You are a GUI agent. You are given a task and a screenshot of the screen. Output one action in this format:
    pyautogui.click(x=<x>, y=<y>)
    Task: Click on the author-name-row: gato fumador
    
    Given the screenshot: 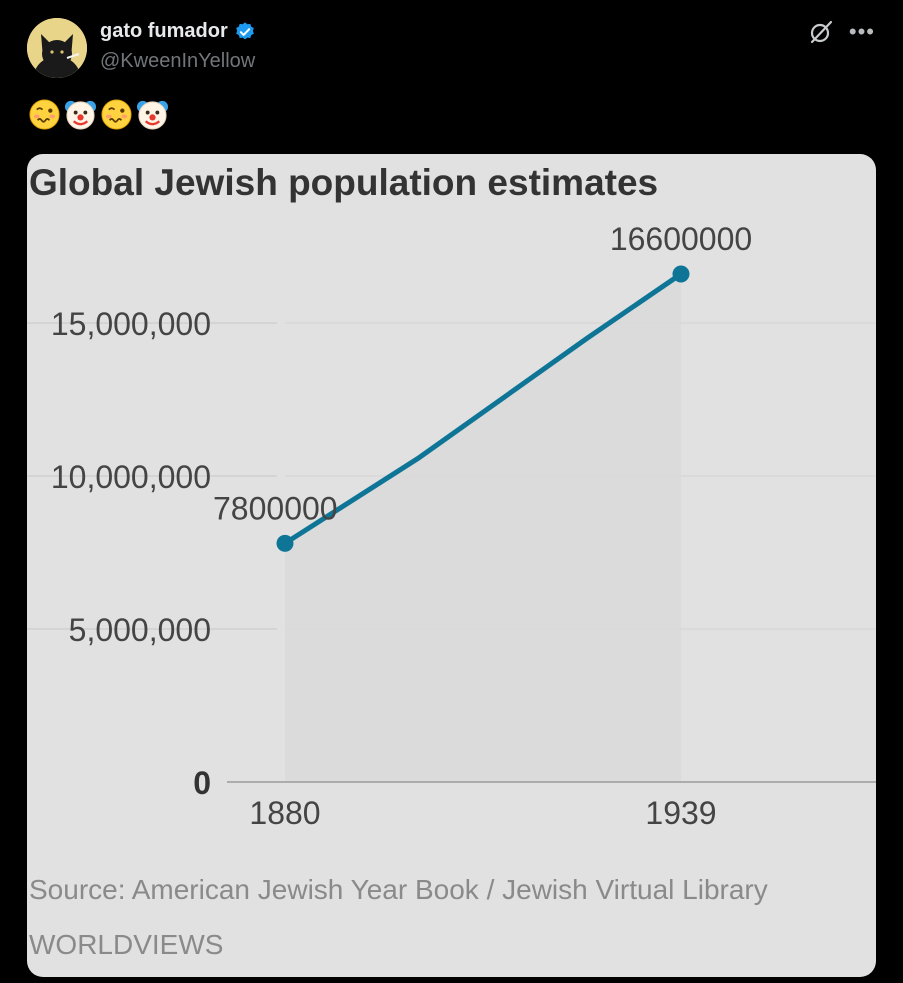 What is the action you would take?
    pyautogui.click(x=178, y=31)
    